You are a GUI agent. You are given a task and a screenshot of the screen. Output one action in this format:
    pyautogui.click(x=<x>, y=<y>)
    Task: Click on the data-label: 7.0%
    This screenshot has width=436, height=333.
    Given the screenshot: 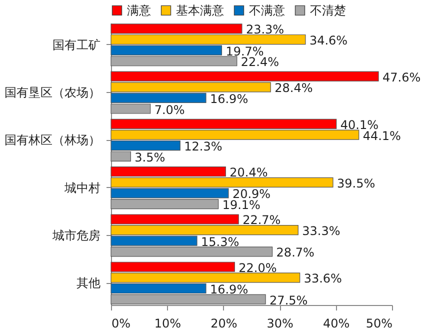 What is the action you would take?
    pyautogui.click(x=169, y=109)
    